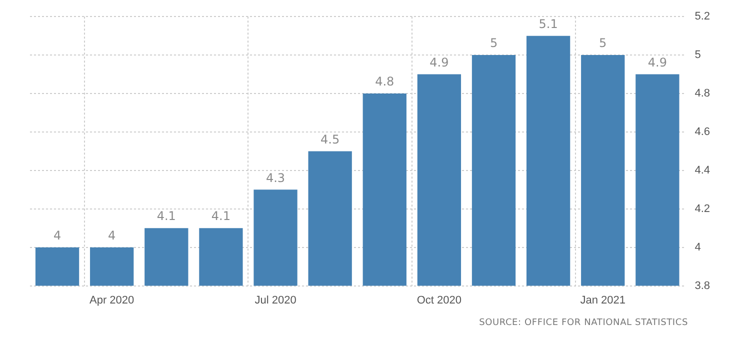  What do you see at coordinates (702, 94) in the screenshot?
I see `y-tick-label: 4.8` at bounding box center [702, 94].